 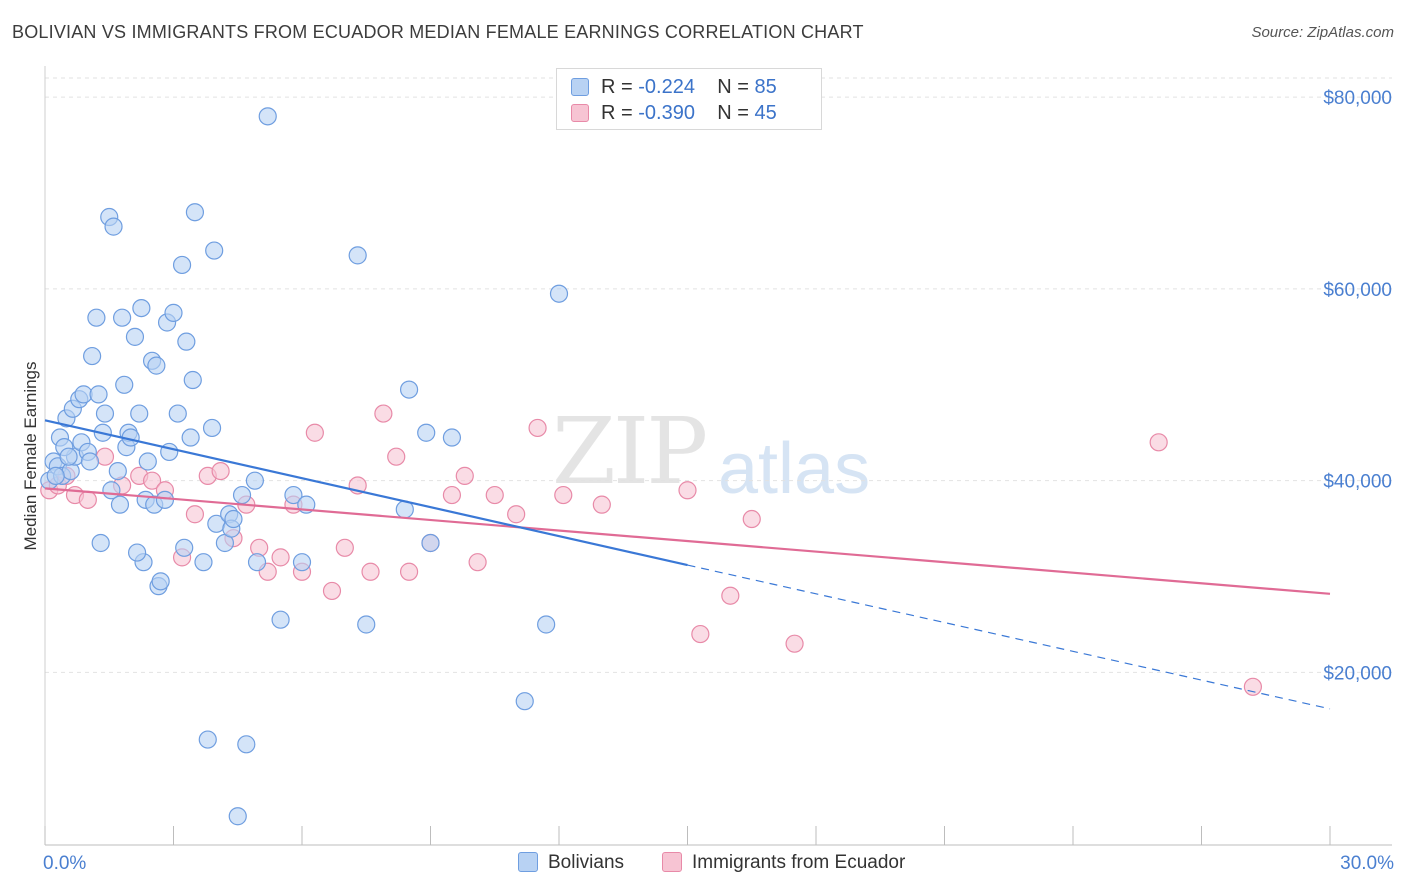 What do you see at coordinates (580, 113) in the screenshot?
I see `ecuador-swatch` at bounding box center [580, 113].